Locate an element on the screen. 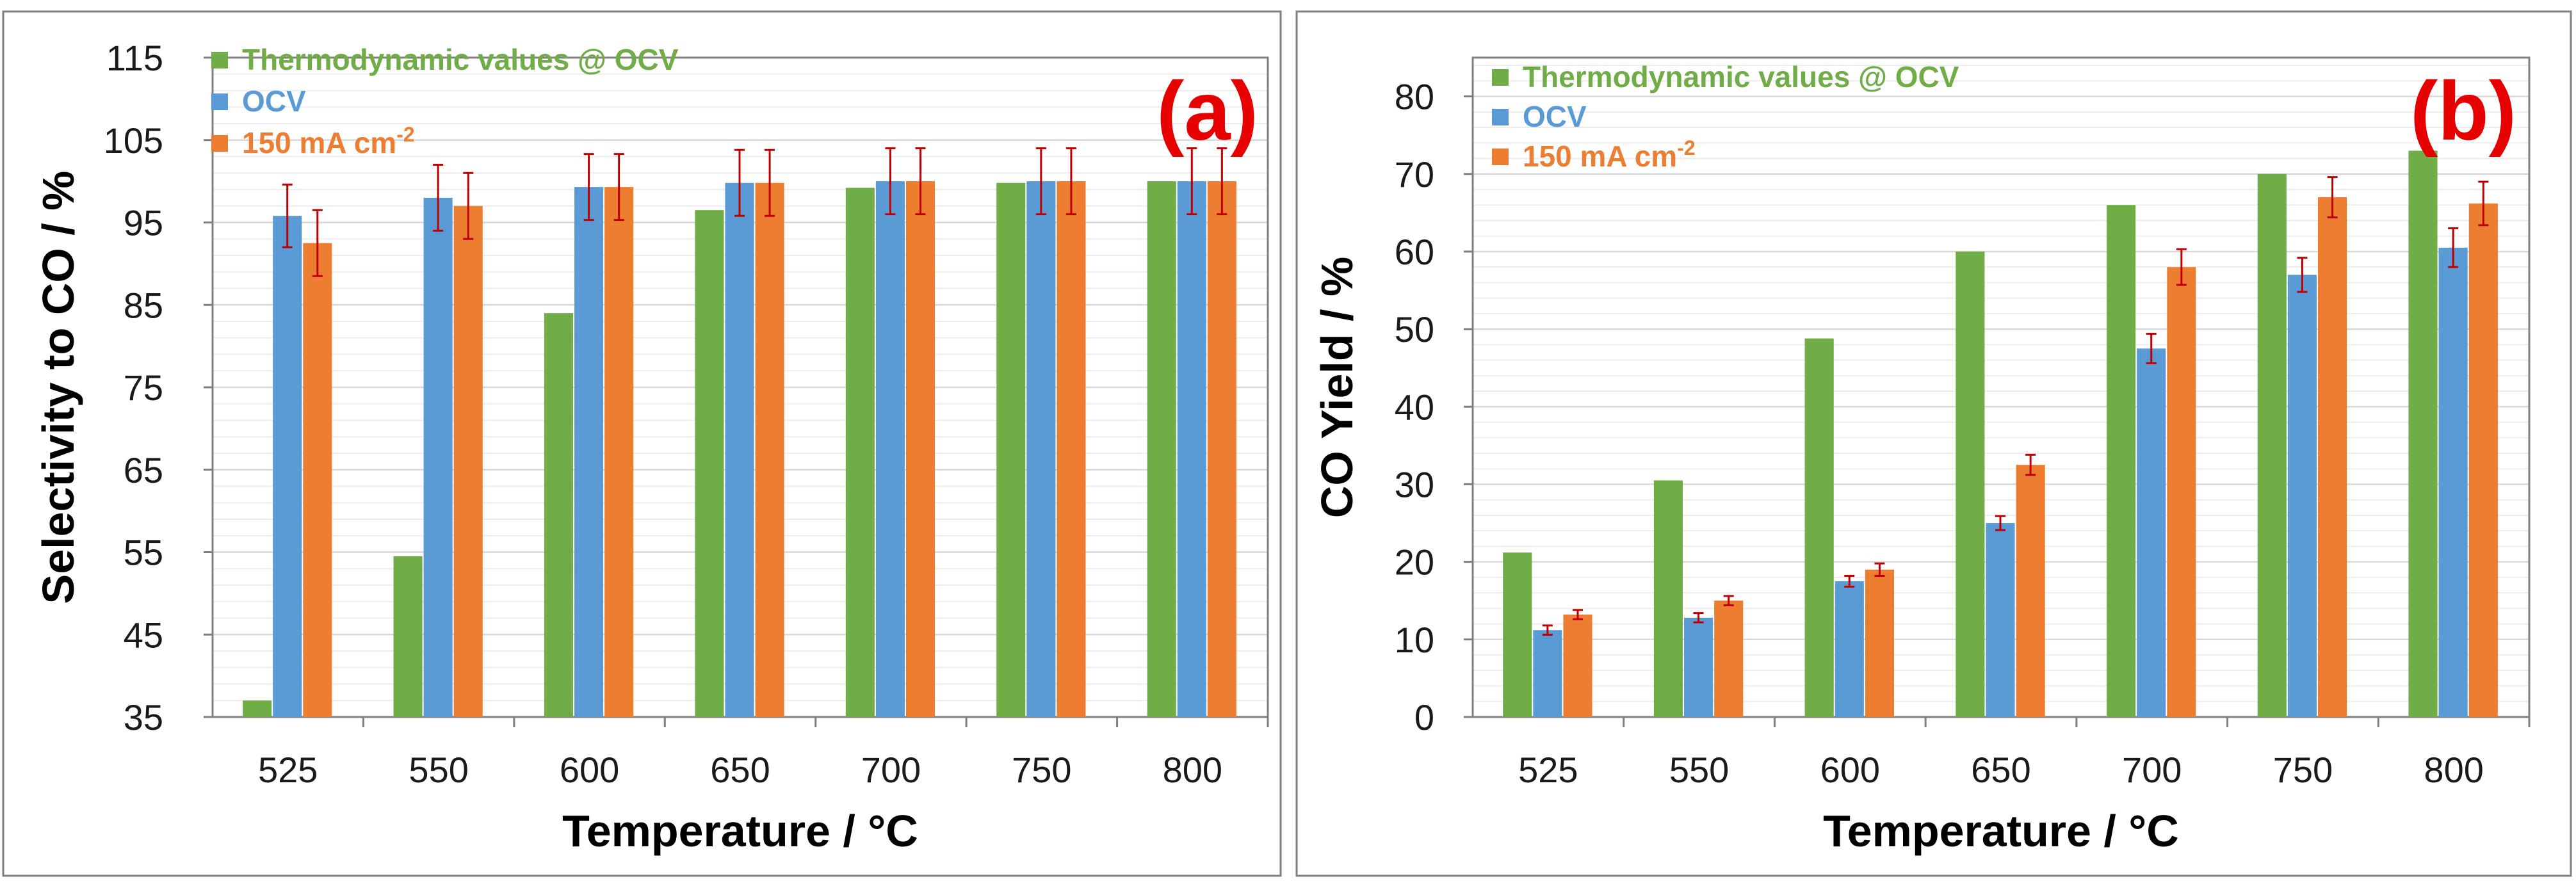  y-tick-label: 20 is located at coordinates (1414, 562).